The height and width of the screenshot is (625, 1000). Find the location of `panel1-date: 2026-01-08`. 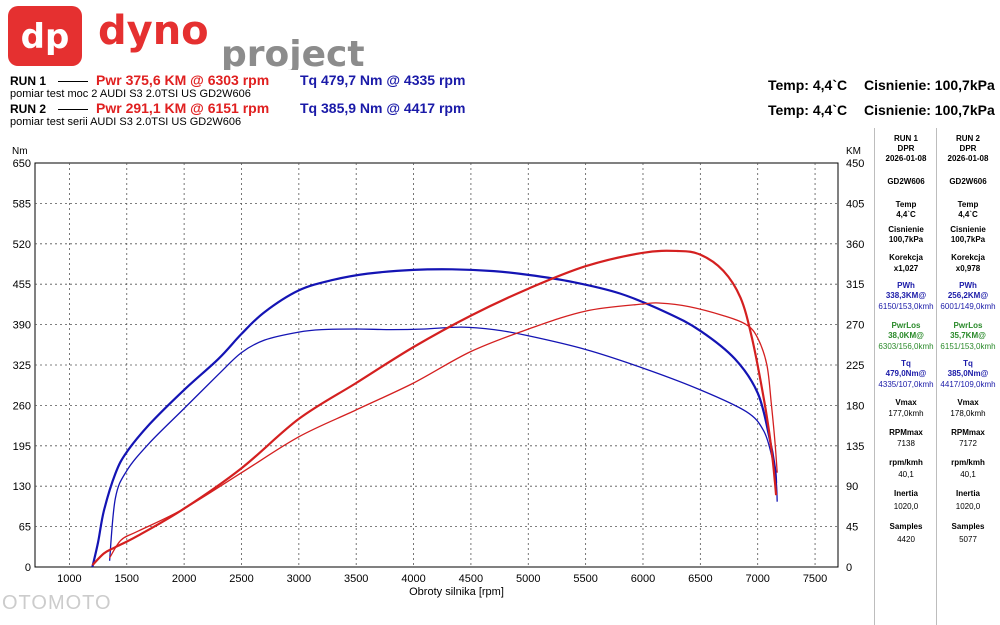

panel1-date: 2026-01-08 is located at coordinates (906, 158).